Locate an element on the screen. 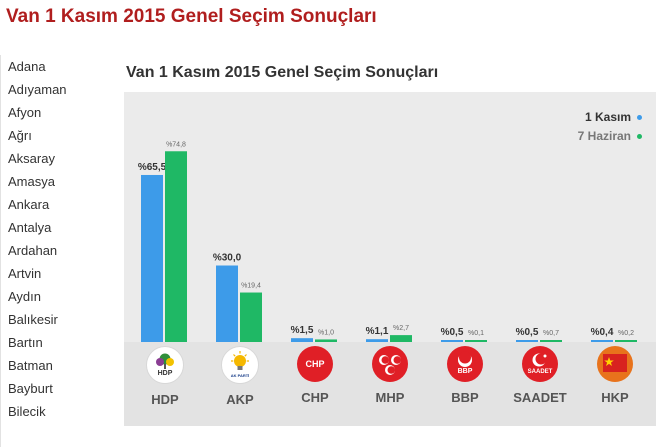 This screenshot has width=662, height=447. chart-legend: 1 Kasım 7 Haziran is located at coordinates (610, 127).